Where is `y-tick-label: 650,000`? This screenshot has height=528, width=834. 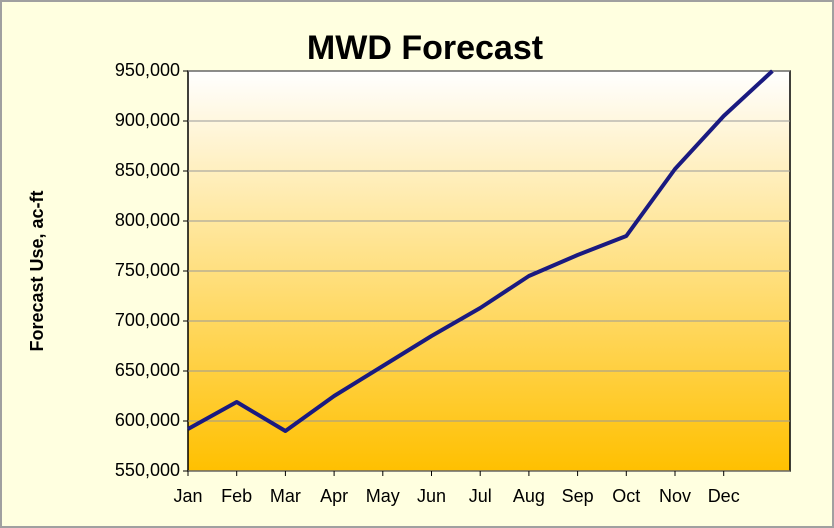 y-tick-label: 650,000 is located at coordinates (147, 370).